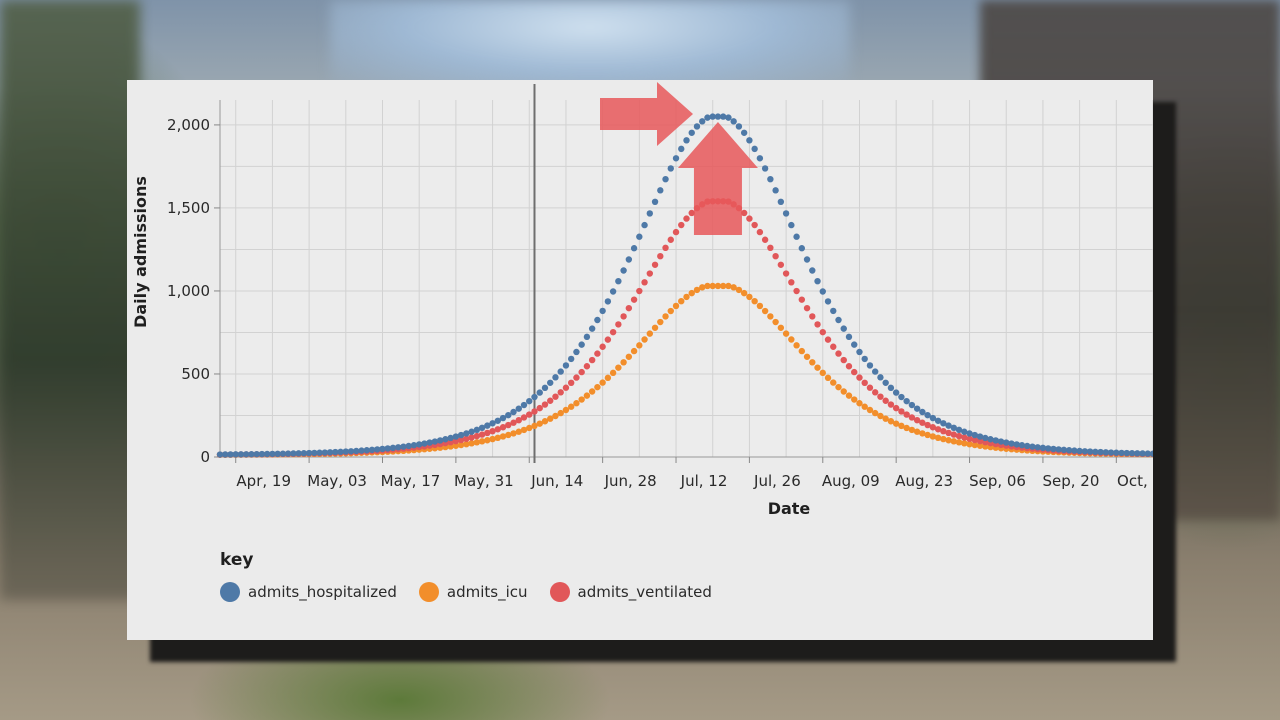 Image resolution: width=1280 pixels, height=720 pixels. Describe the element at coordinates (717, 178) in the screenshot. I see `arrow-up-annotation` at that location.